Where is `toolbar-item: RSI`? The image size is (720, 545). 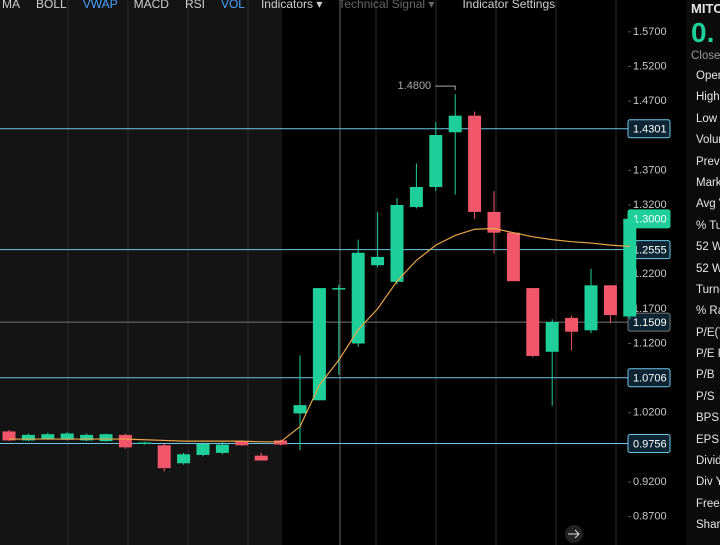 toolbar-item: RSI is located at coordinates (194, 5).